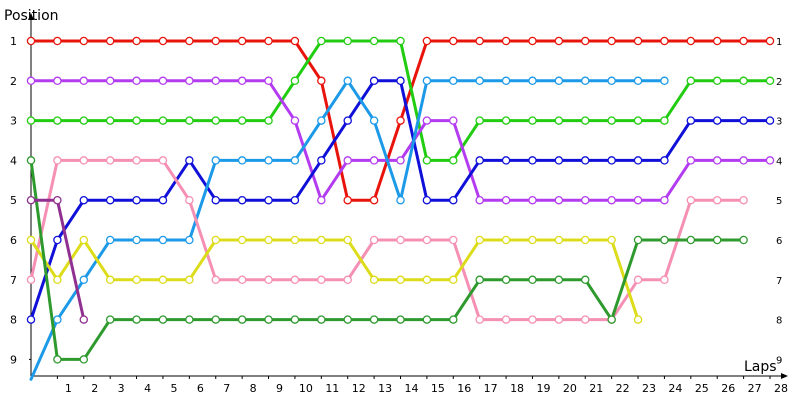 The height and width of the screenshot is (400, 800). I want to click on x-tick-label: 16, so click(464, 388).